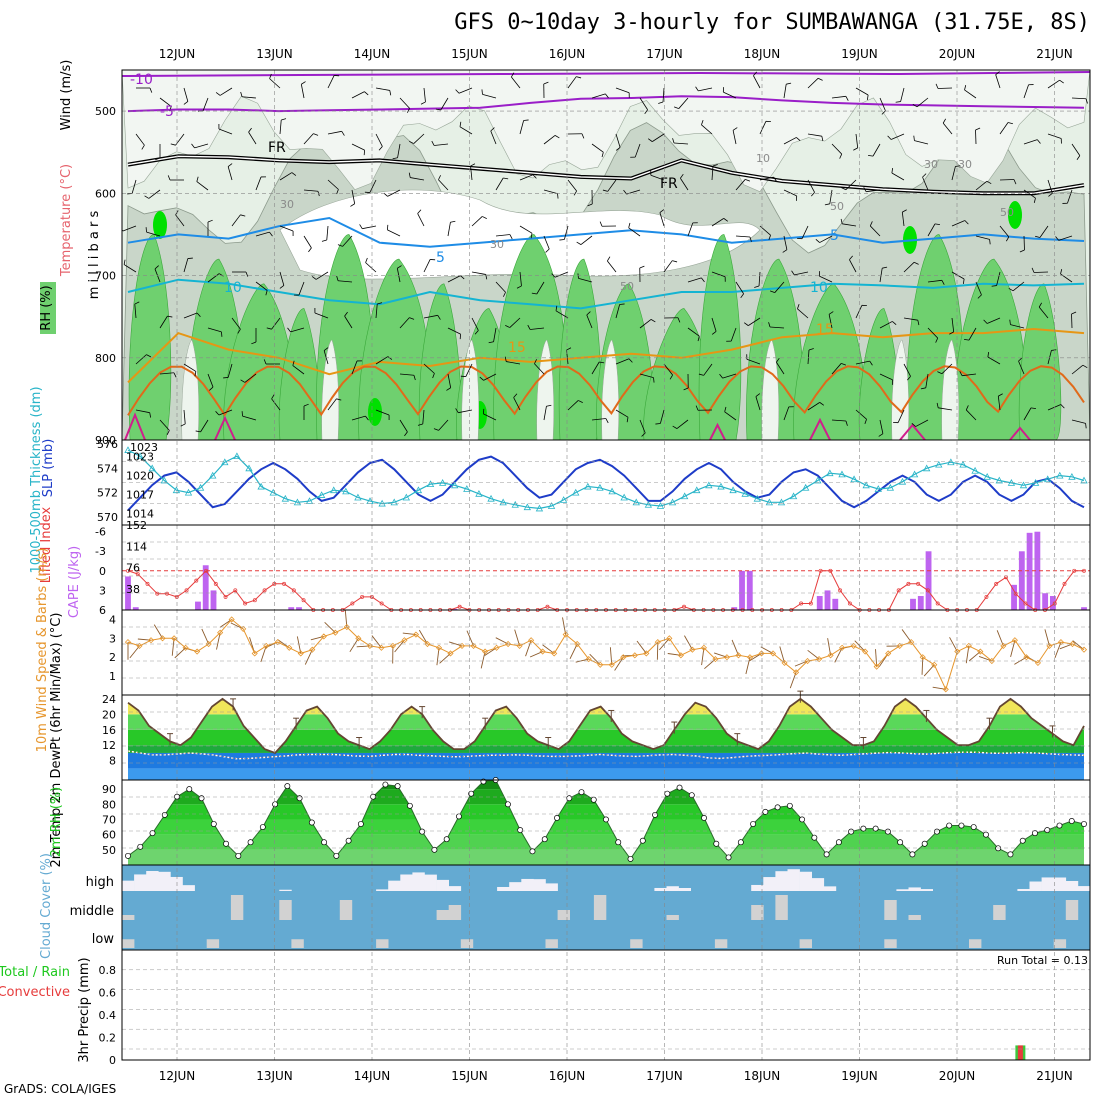  Describe the element at coordinates (140, 514) in the screenshot. I see `slp-tick: 1014` at that location.